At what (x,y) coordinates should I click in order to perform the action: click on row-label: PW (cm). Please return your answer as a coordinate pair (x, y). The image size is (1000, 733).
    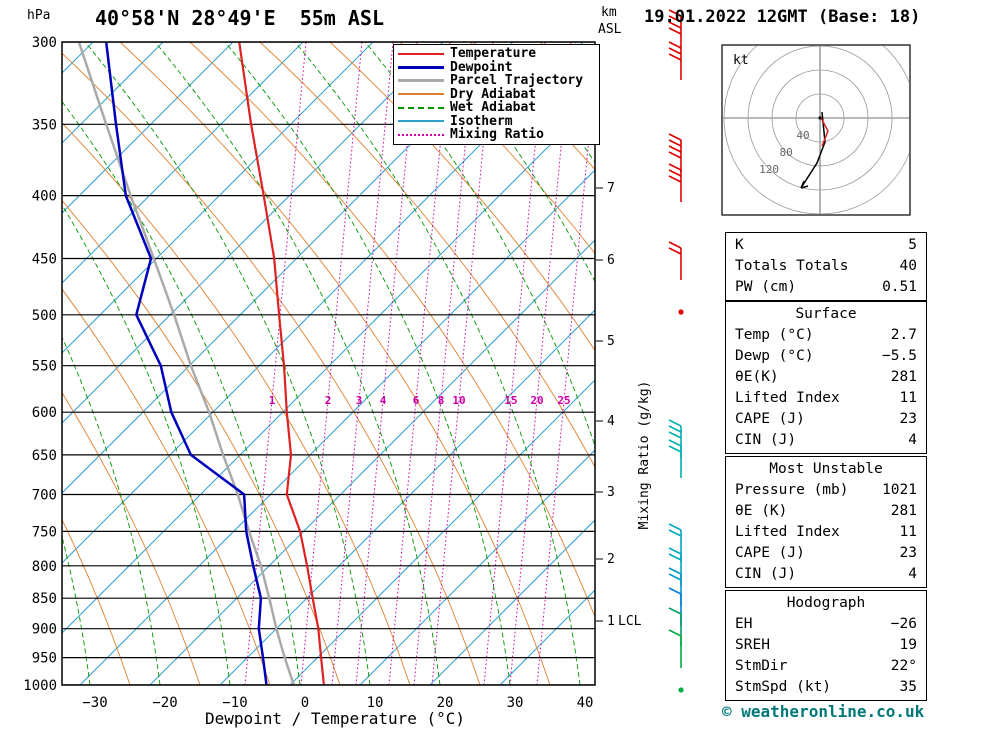
    Looking at the image, I should click on (766, 287).